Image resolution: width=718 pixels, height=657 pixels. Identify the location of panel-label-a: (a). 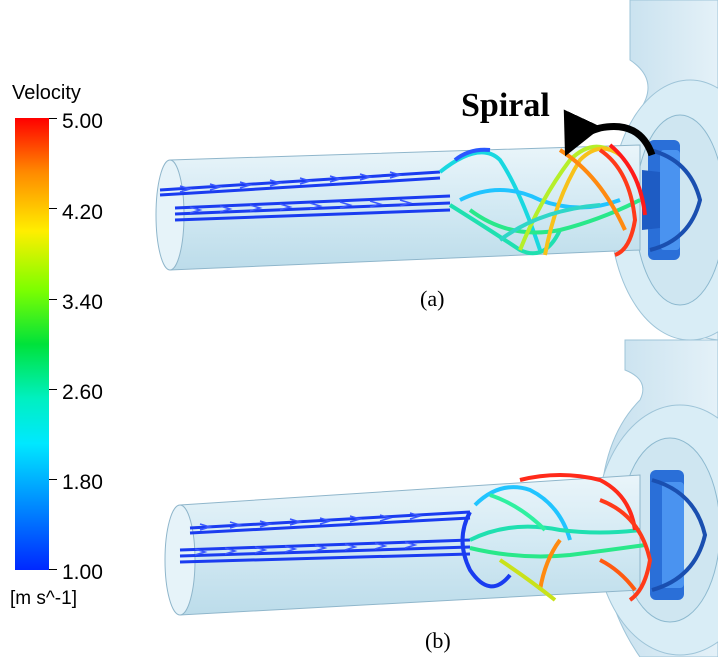
(432, 298).